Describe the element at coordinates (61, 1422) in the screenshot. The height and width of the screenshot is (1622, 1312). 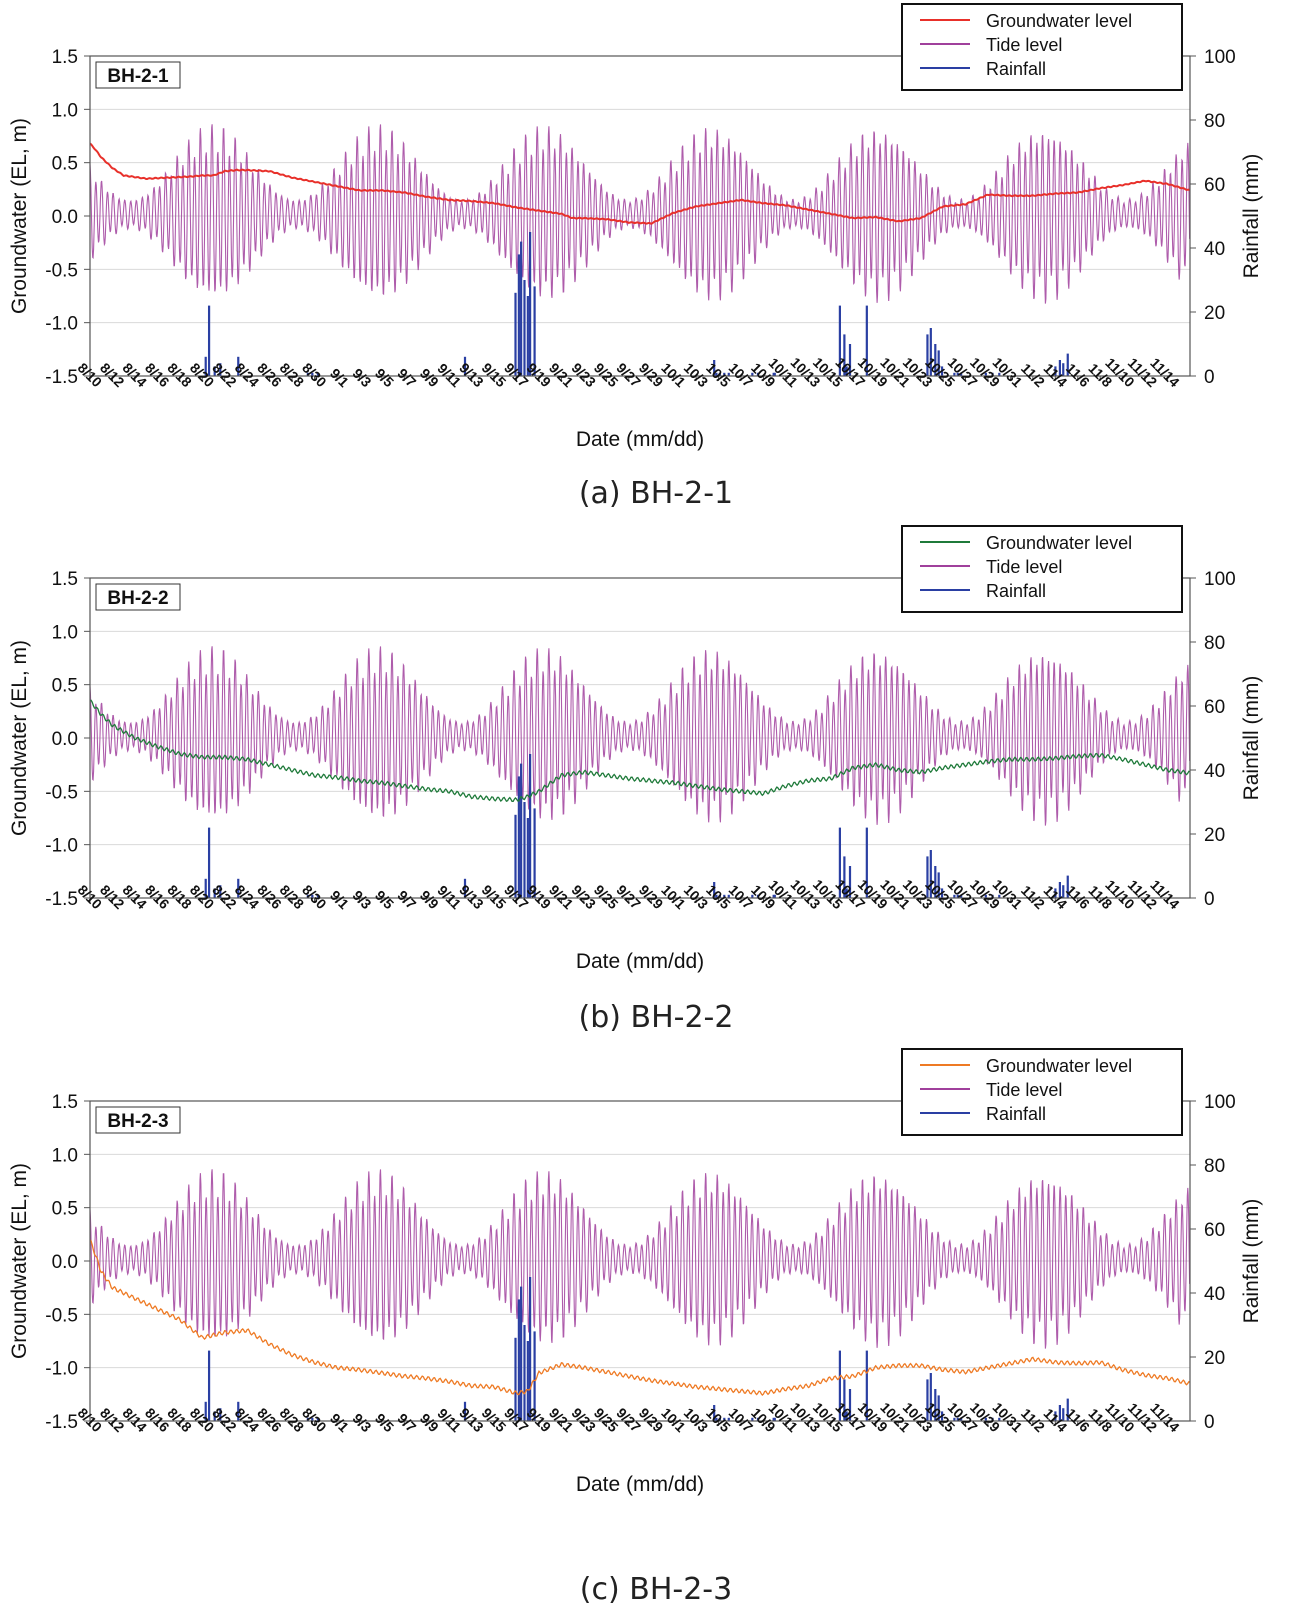
I see `left-tick-label: -1.5` at that location.